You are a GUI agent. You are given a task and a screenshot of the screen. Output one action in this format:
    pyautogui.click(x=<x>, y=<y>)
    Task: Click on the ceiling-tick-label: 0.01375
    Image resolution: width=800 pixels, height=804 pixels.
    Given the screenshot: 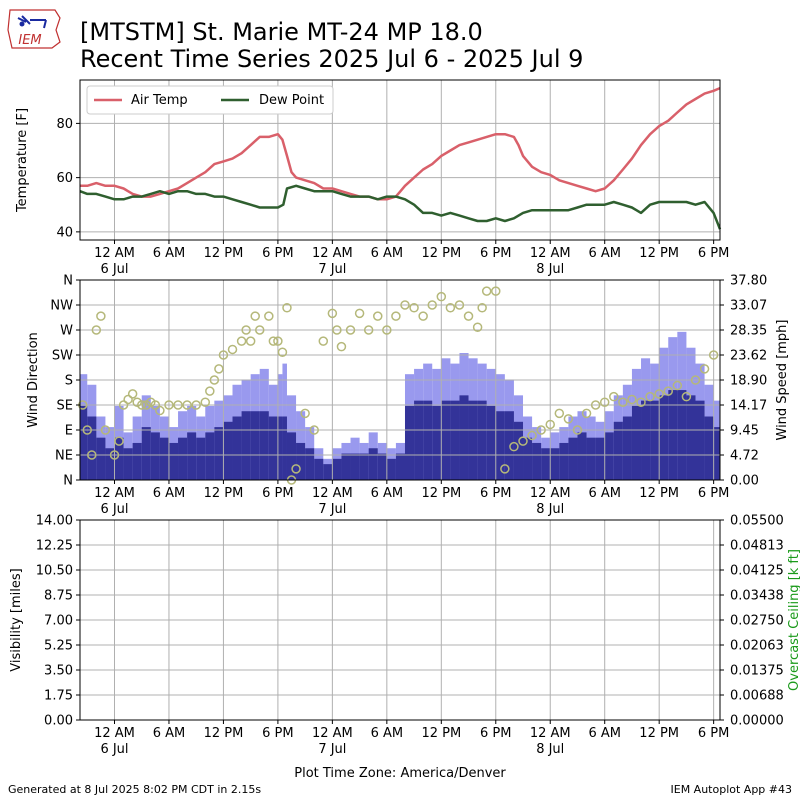 What is the action you would take?
    pyautogui.click(x=757, y=671)
    